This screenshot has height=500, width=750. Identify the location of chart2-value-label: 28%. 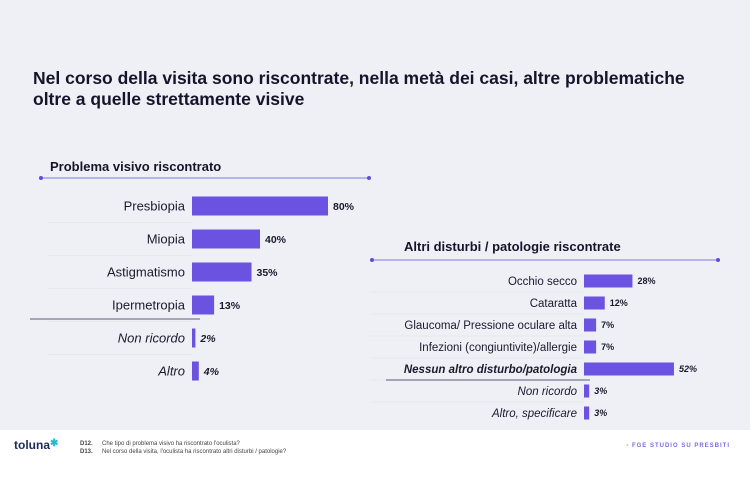
(646, 281).